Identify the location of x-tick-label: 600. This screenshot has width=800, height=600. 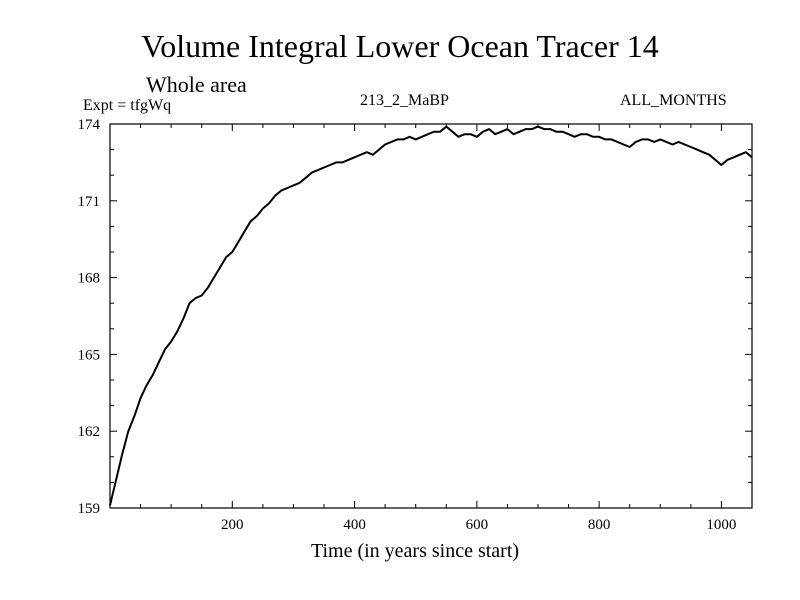
(477, 525).